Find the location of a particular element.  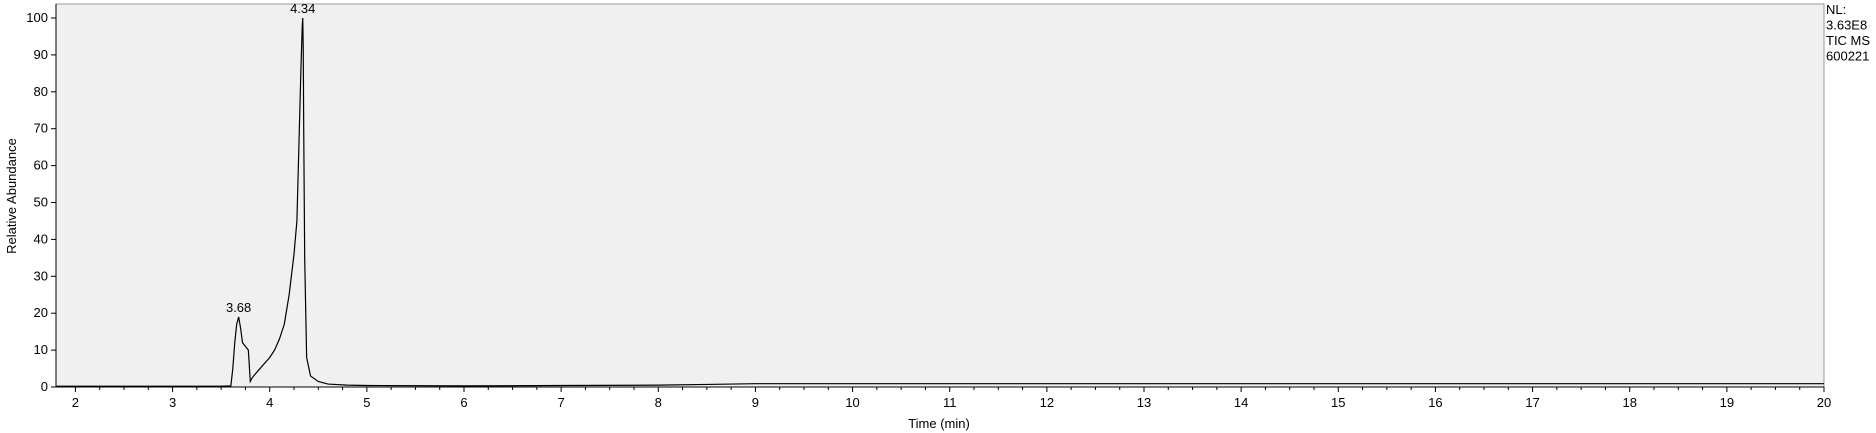

x-tick-label: 20 is located at coordinates (1824, 402).